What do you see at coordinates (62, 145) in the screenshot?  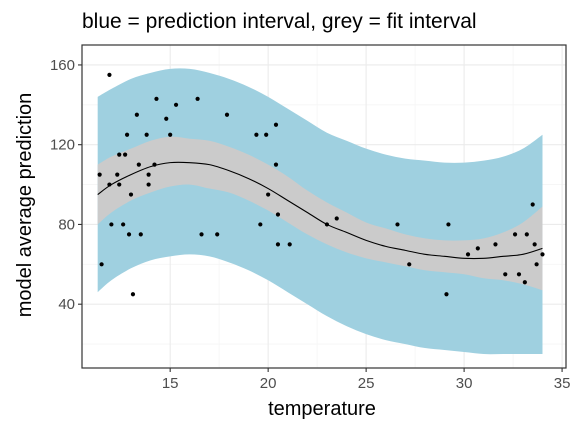 I see `y-tick-label: 120` at bounding box center [62, 145].